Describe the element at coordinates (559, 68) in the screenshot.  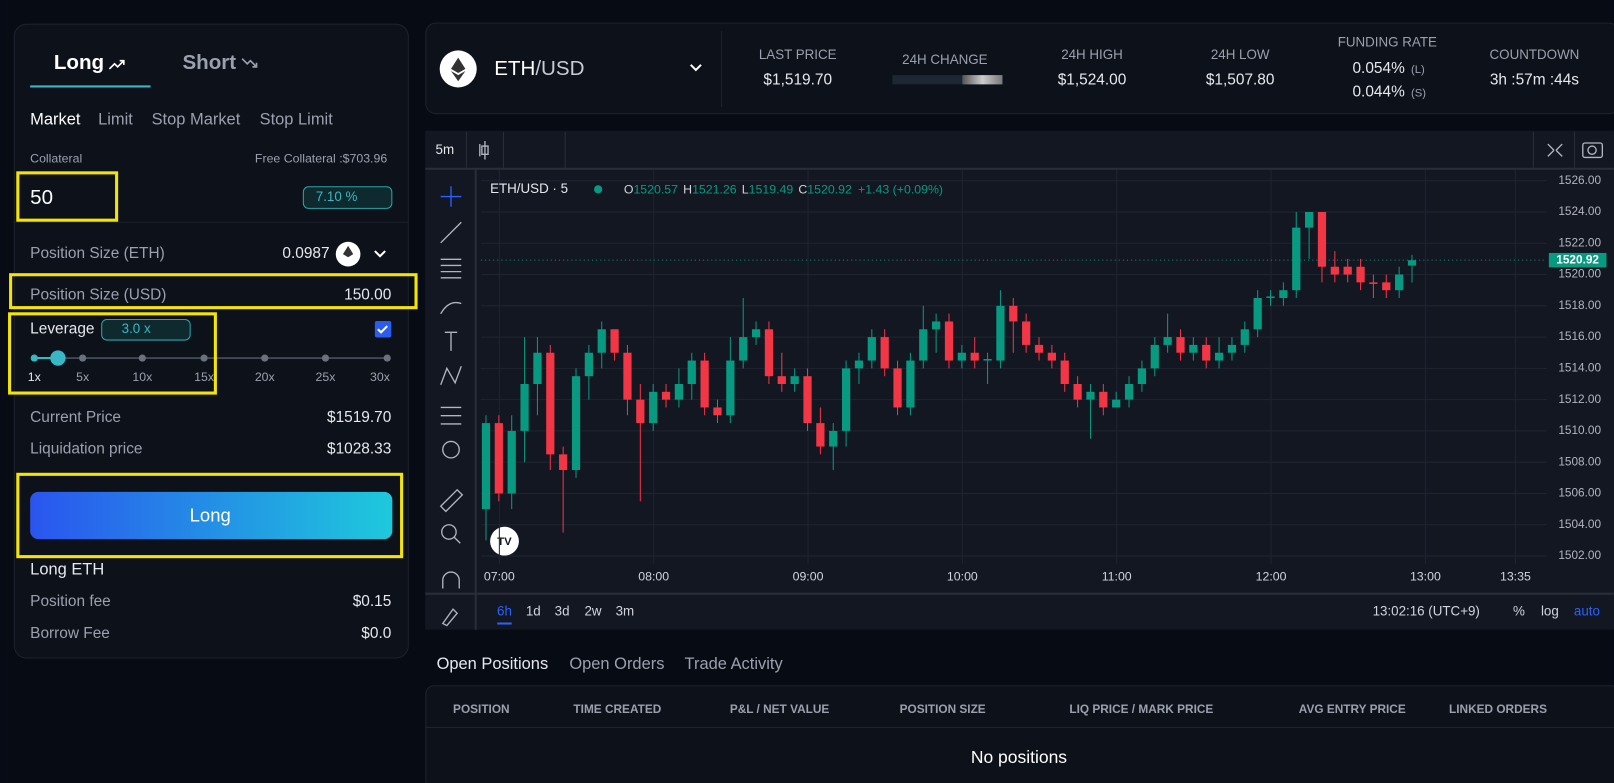
I see `pair-quote: /USD` at that location.